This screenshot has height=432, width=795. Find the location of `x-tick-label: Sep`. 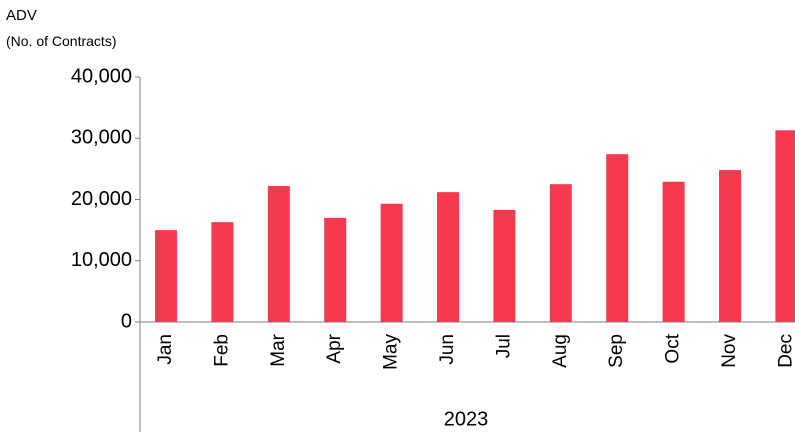

x-tick-label: Sep is located at coordinates (616, 351).